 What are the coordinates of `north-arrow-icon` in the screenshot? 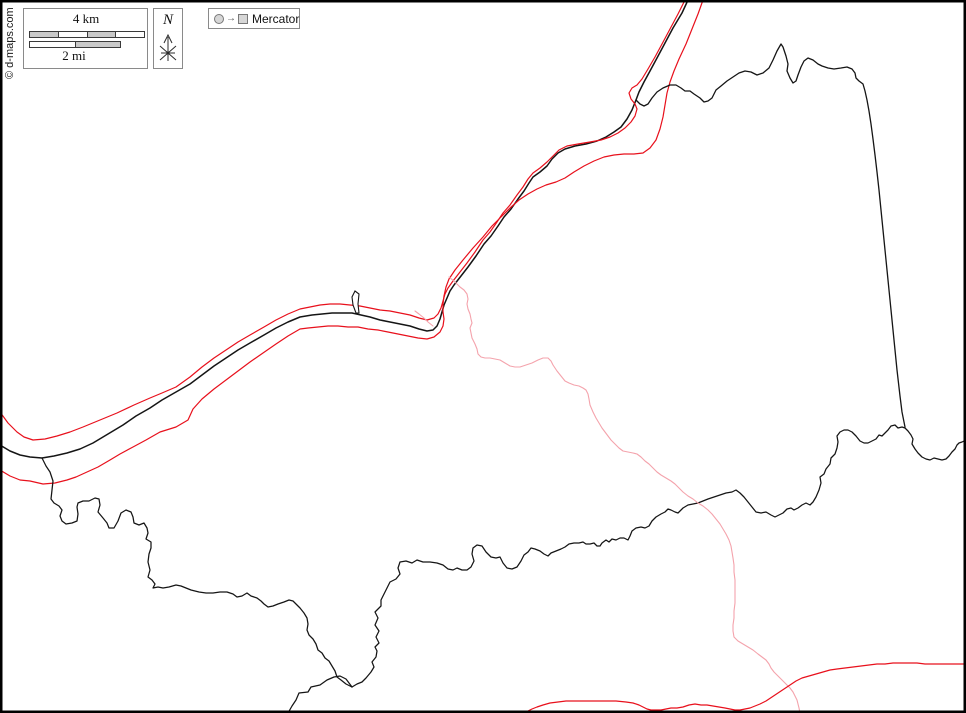 It's located at (168, 47).